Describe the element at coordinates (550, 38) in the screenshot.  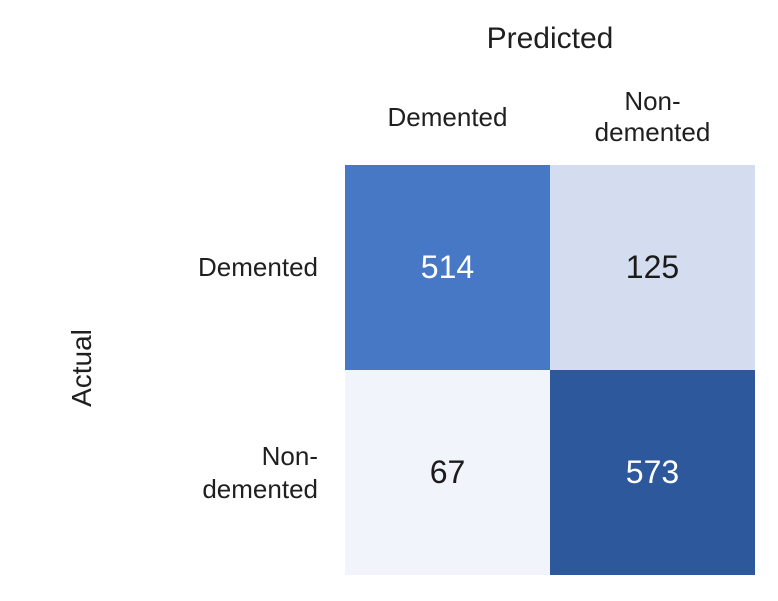
I see `predicted-axis-title: Predicted` at that location.